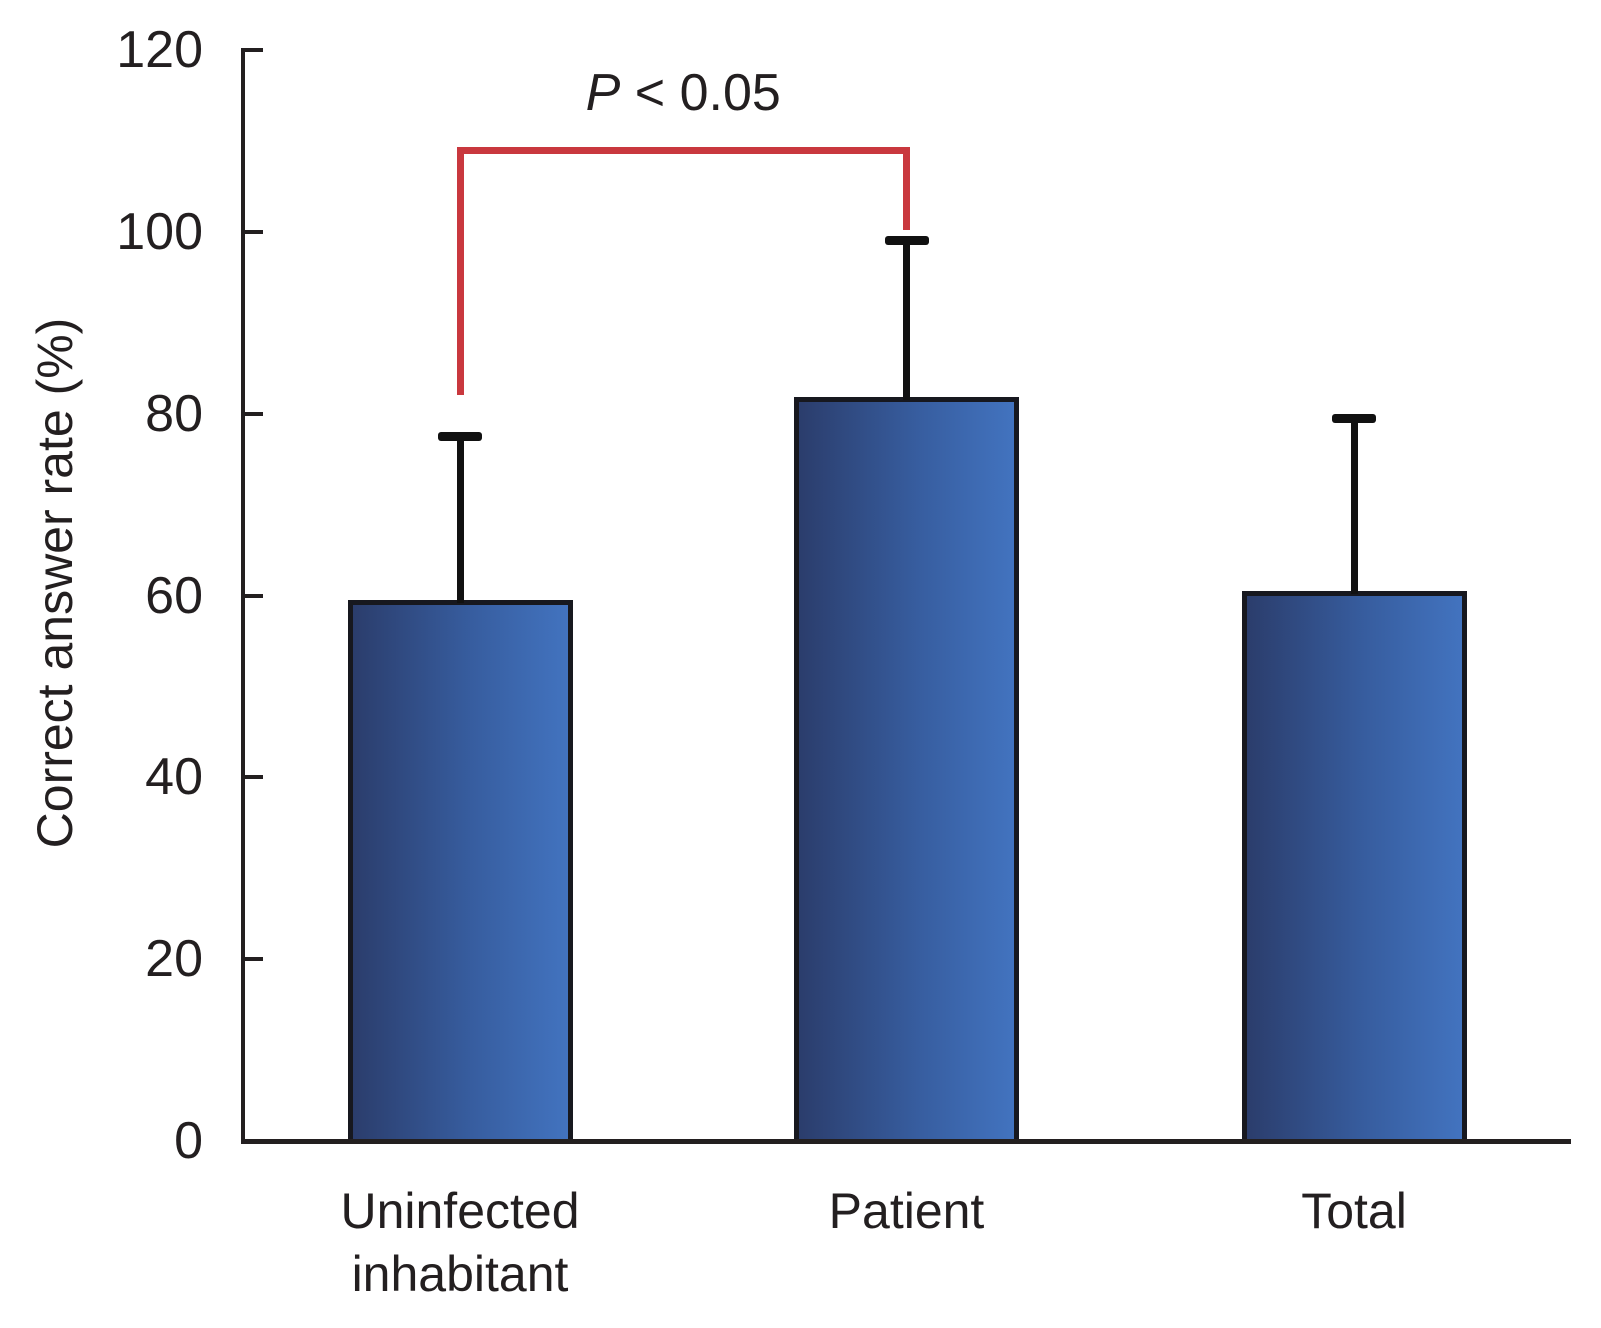  Describe the element at coordinates (700, 93) in the screenshot. I see `p-value-text: < 0.05` at that location.